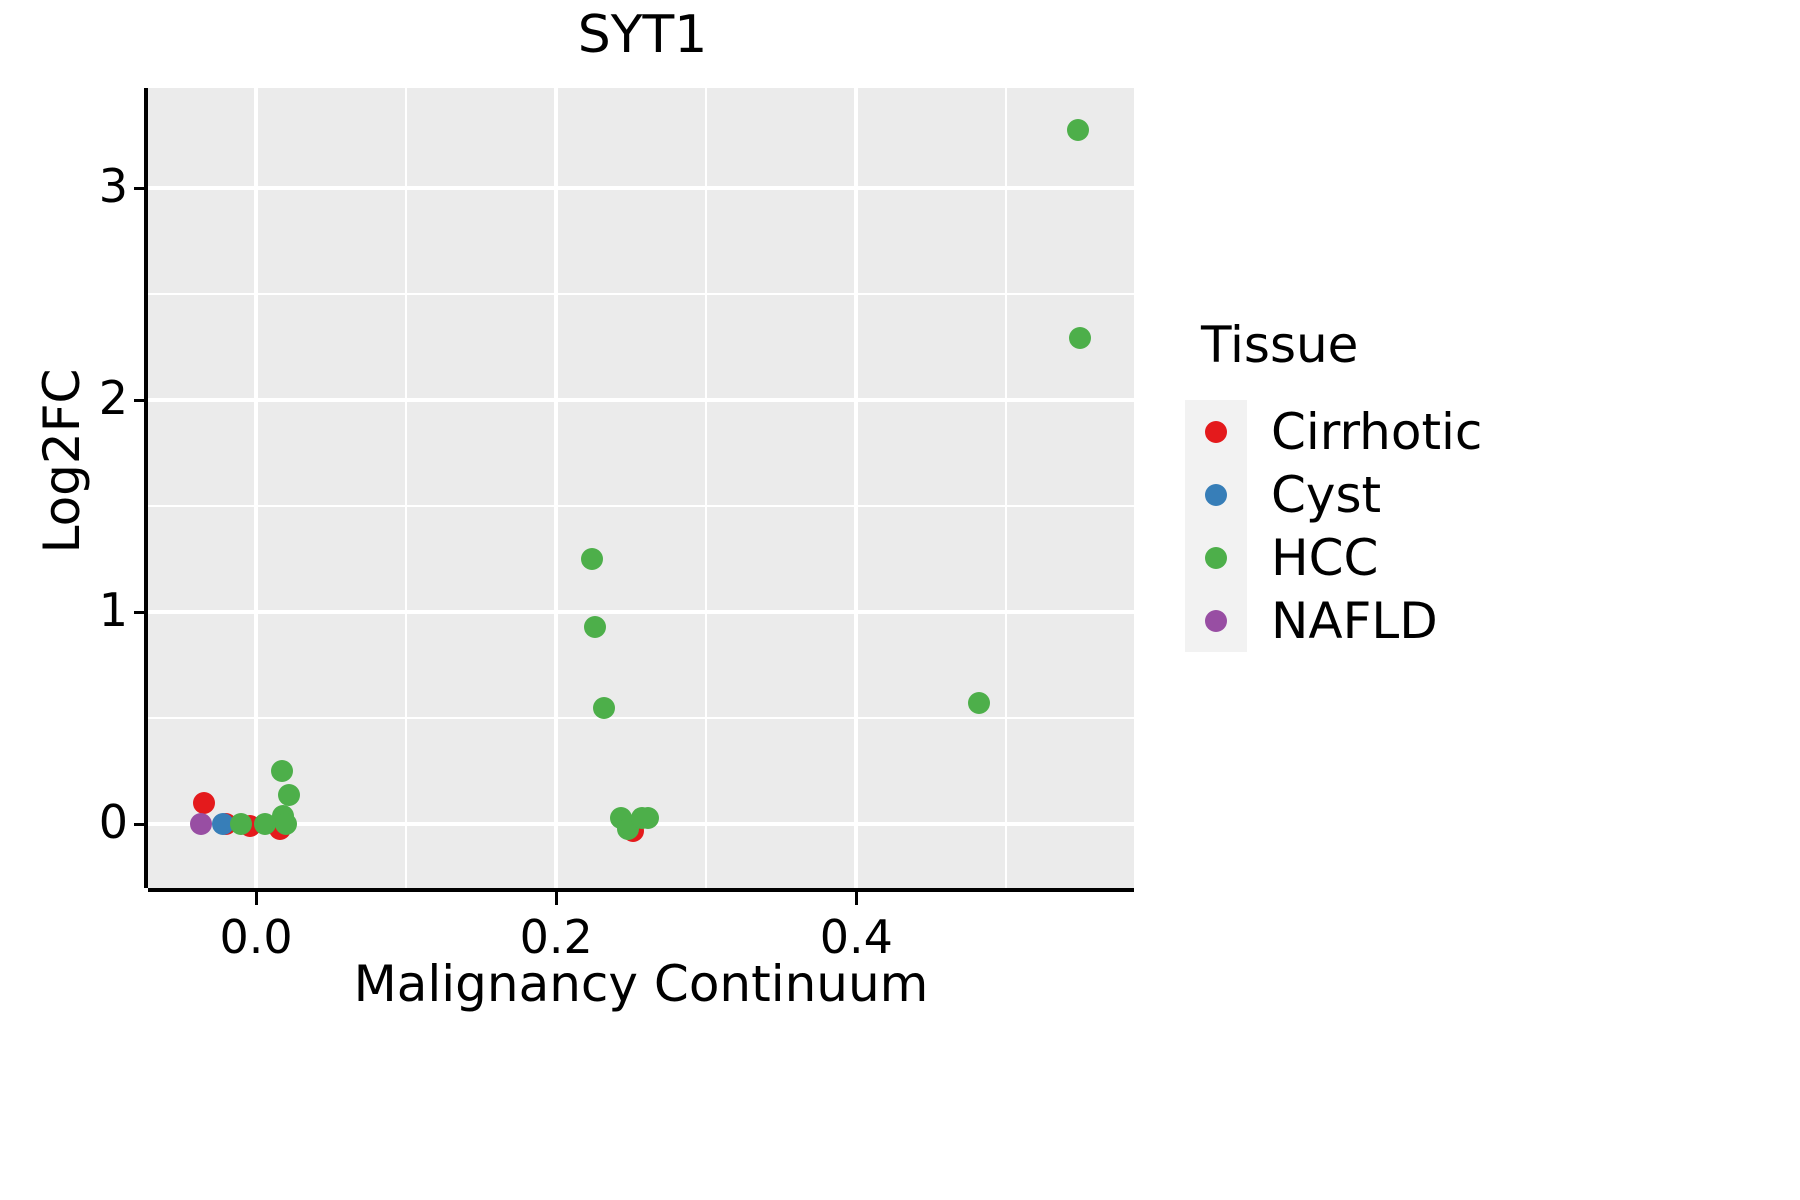 Image resolution: width=1800 pixels, height=1200 pixels. I want to click on legend-title: Tissue, so click(1280, 345).